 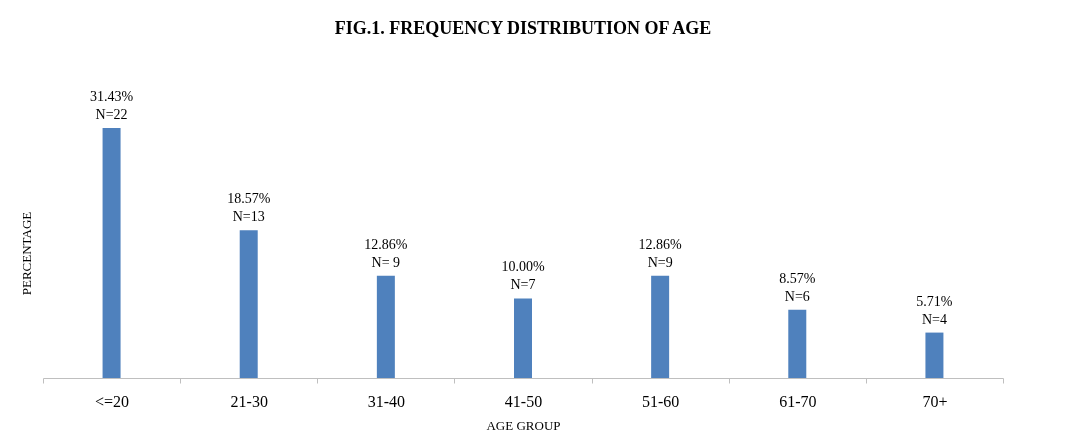 What do you see at coordinates (523, 28) in the screenshot?
I see `chart-title: FIG.1. FREQUENCY DISTRIBUTION OF AGE` at bounding box center [523, 28].